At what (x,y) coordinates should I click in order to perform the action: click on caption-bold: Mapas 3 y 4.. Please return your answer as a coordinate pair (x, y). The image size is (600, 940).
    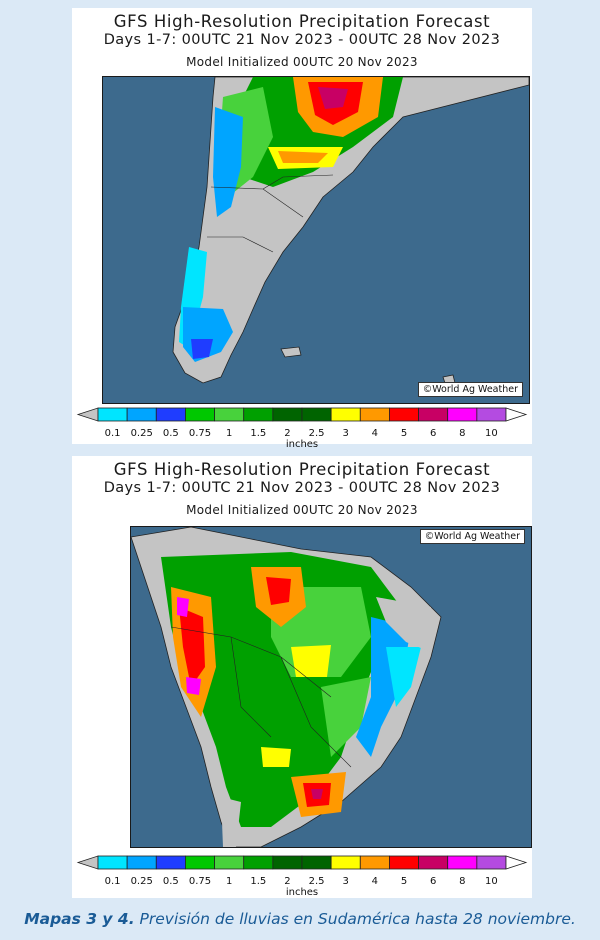
    Looking at the image, I should click on (79, 919).